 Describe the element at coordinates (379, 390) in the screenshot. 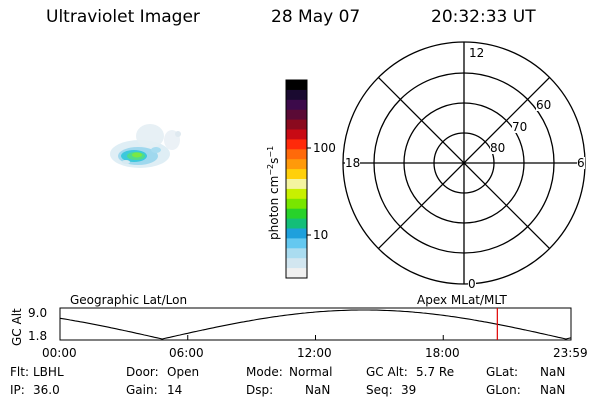

I see `seq-label: Seq:` at that location.